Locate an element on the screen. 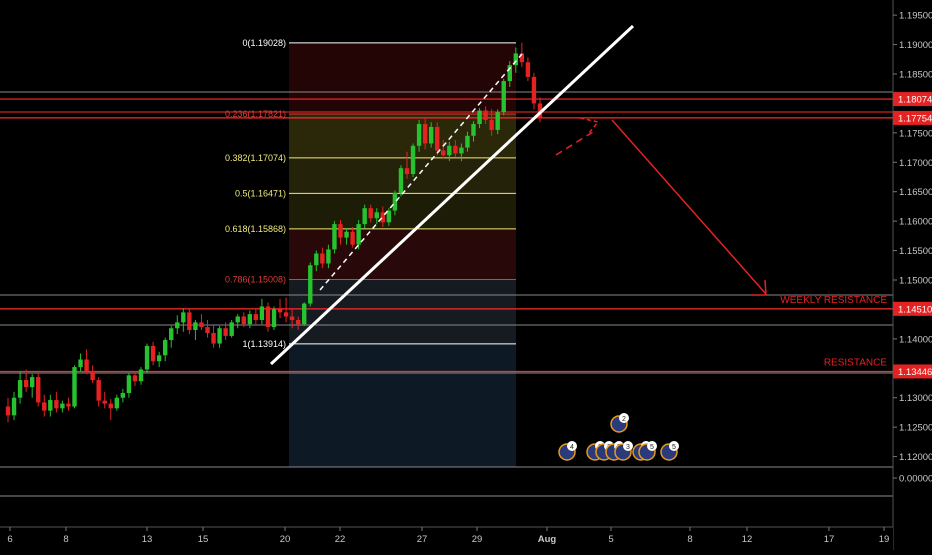 Image resolution: width=932 pixels, height=555 pixels. price-tick-label: 1.12000 is located at coordinates (915, 457).